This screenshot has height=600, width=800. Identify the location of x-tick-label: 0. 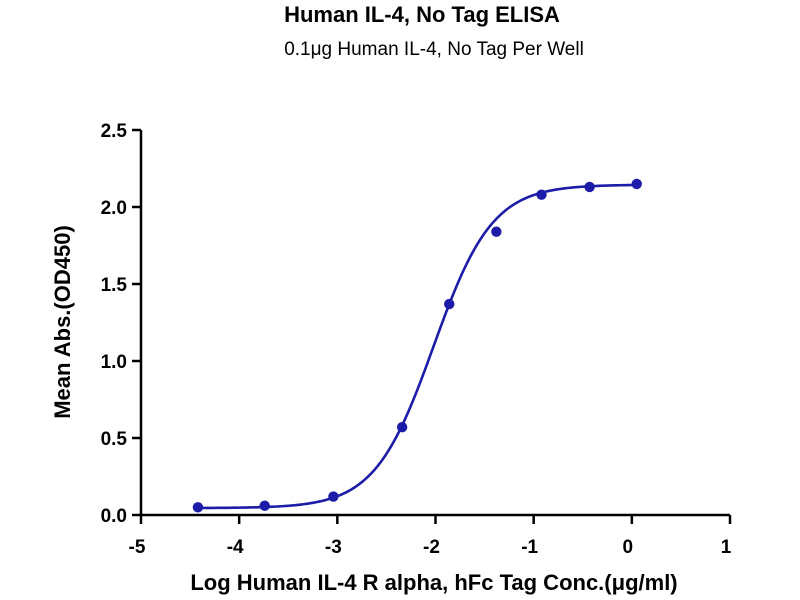
(628, 547).